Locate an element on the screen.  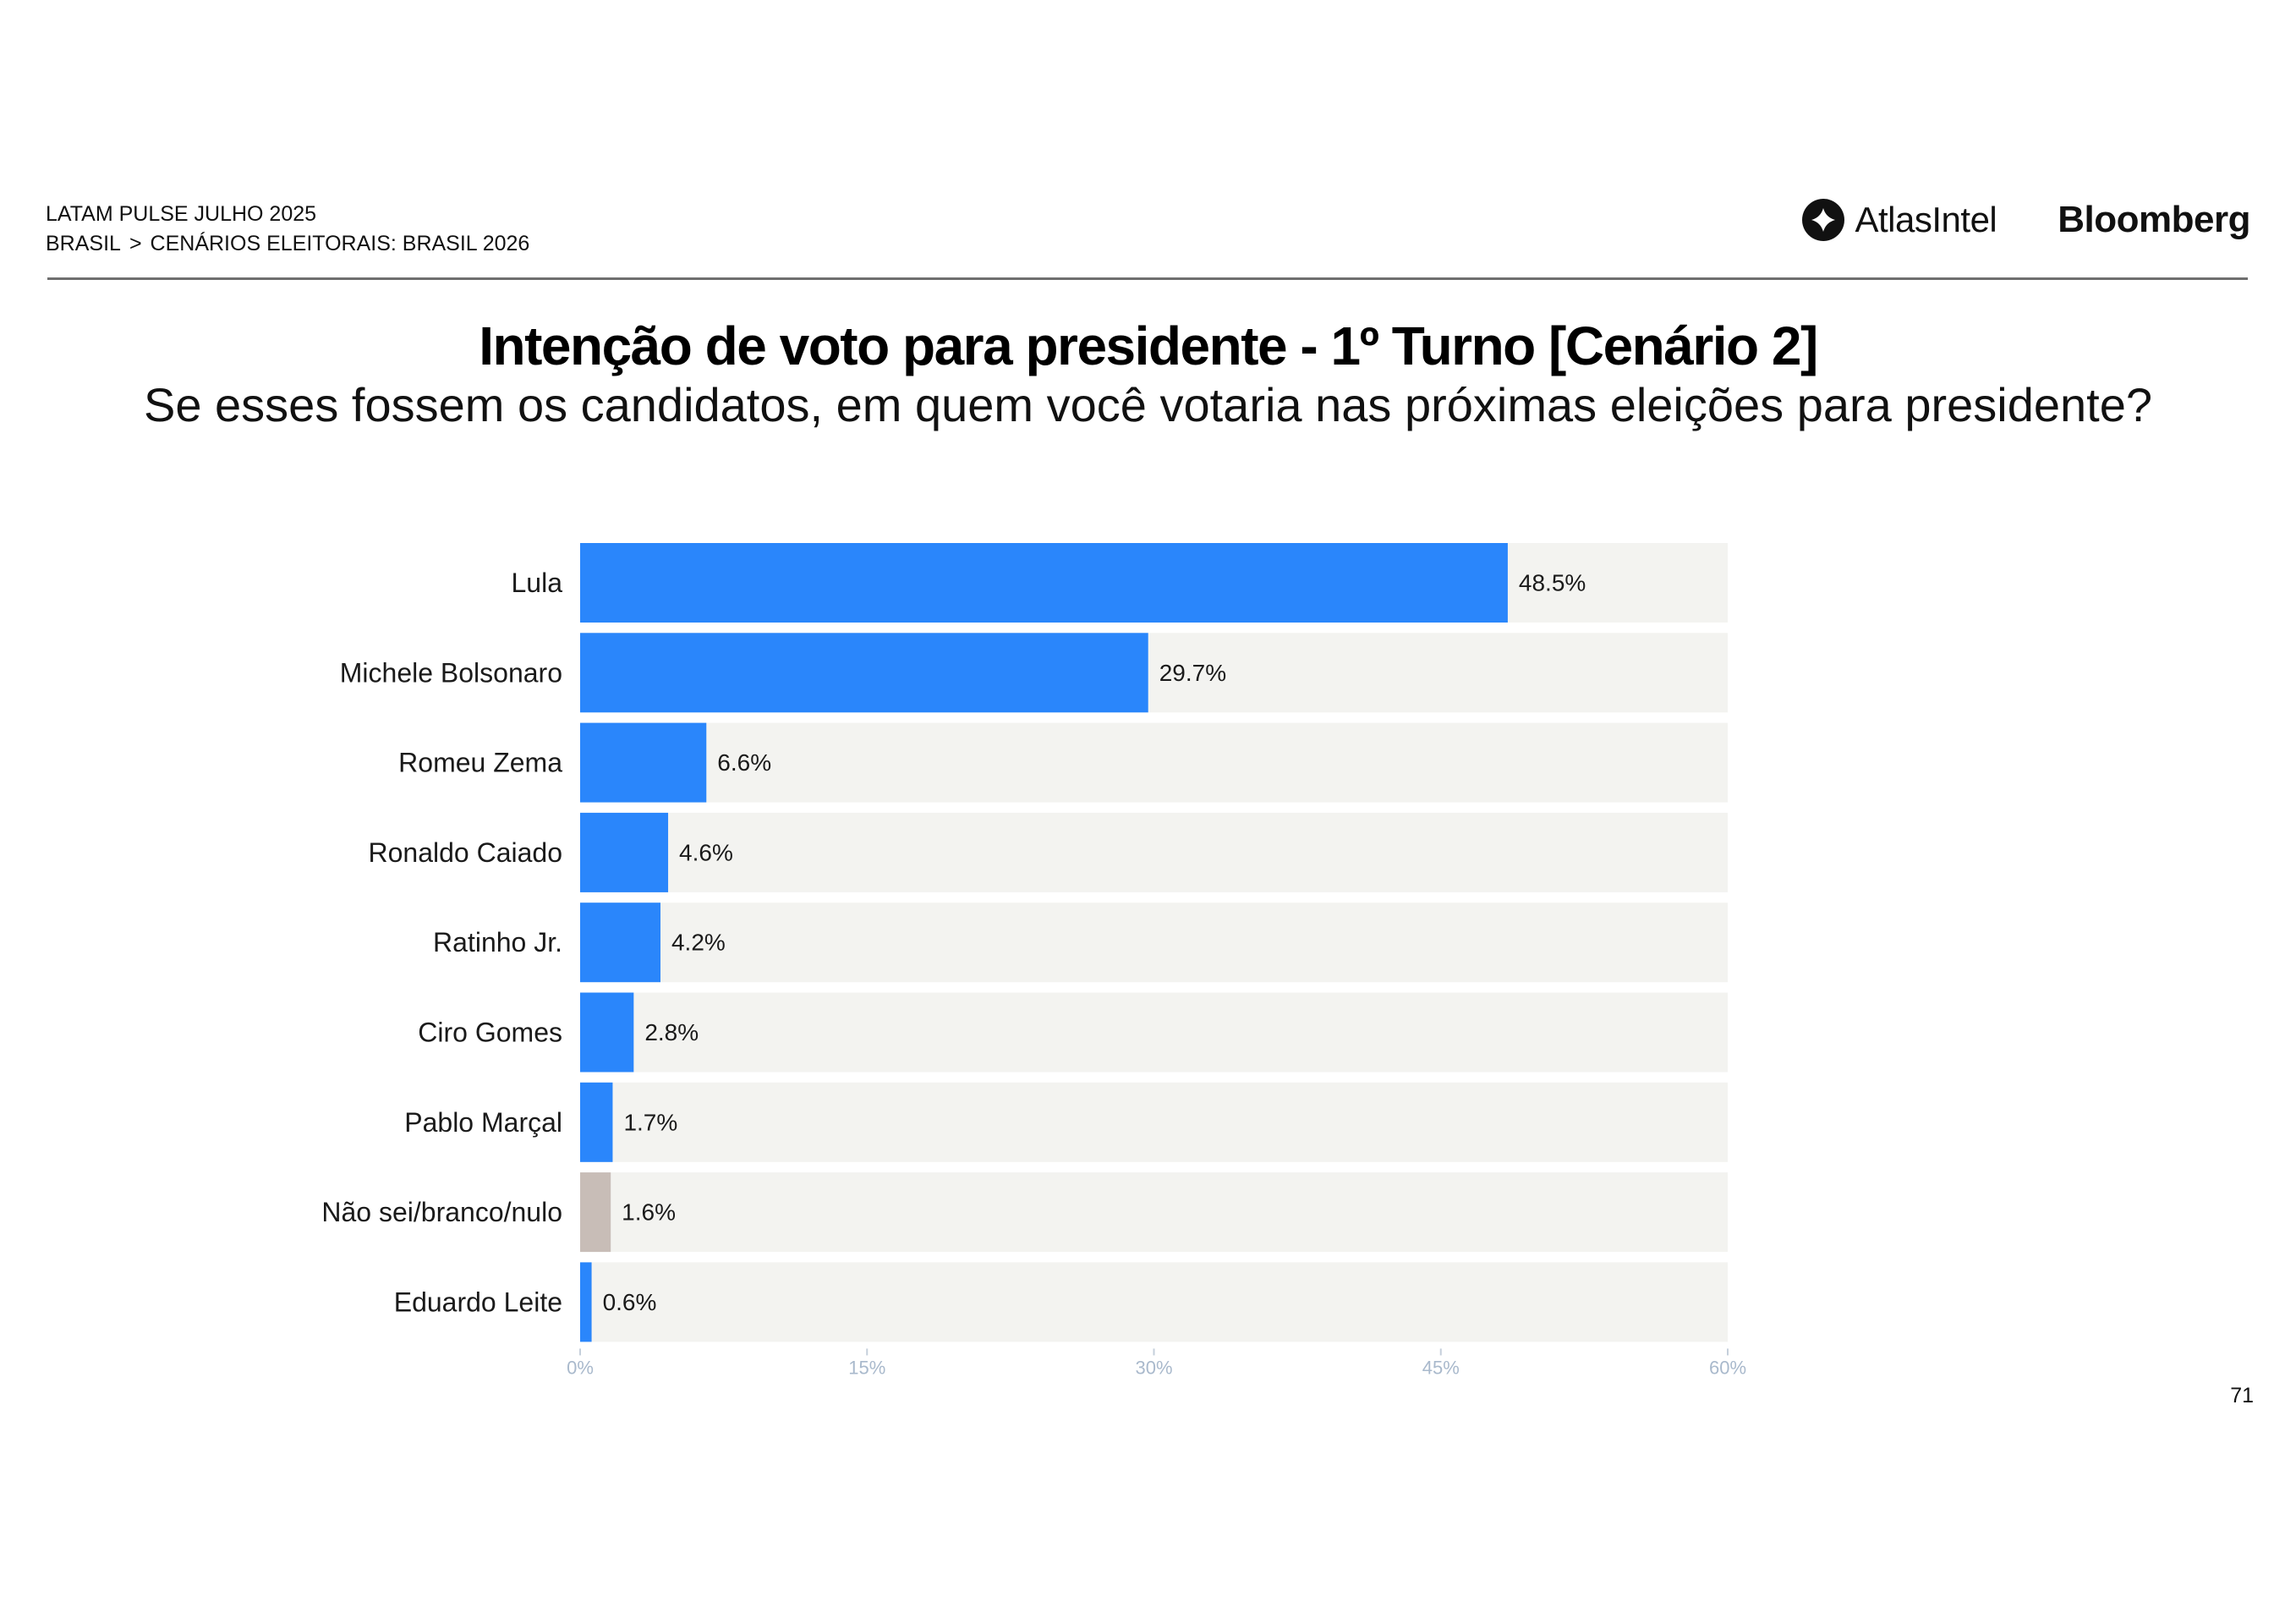
page-number: 71 is located at coordinates (2242, 1395).